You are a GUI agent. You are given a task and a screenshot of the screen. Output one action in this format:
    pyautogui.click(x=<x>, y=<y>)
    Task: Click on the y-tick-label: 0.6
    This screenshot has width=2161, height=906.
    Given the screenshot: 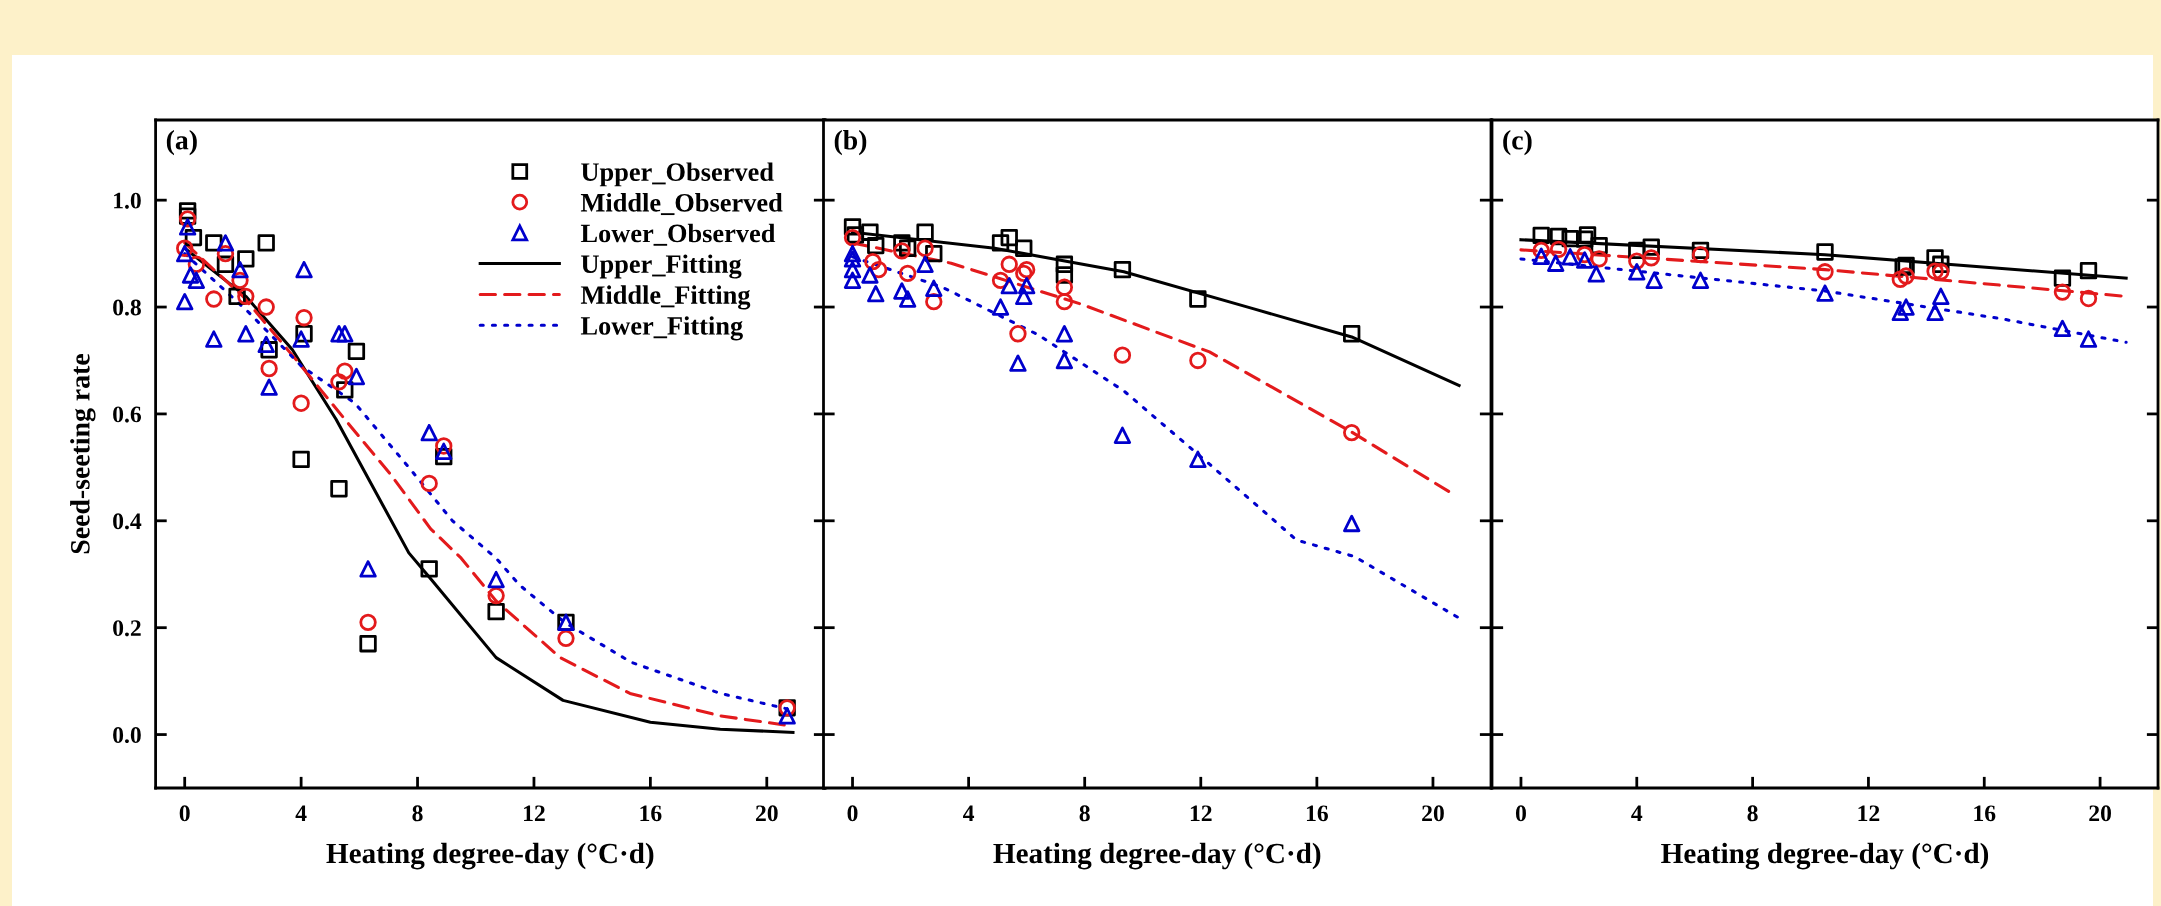 What is the action you would take?
    pyautogui.click(x=127, y=414)
    